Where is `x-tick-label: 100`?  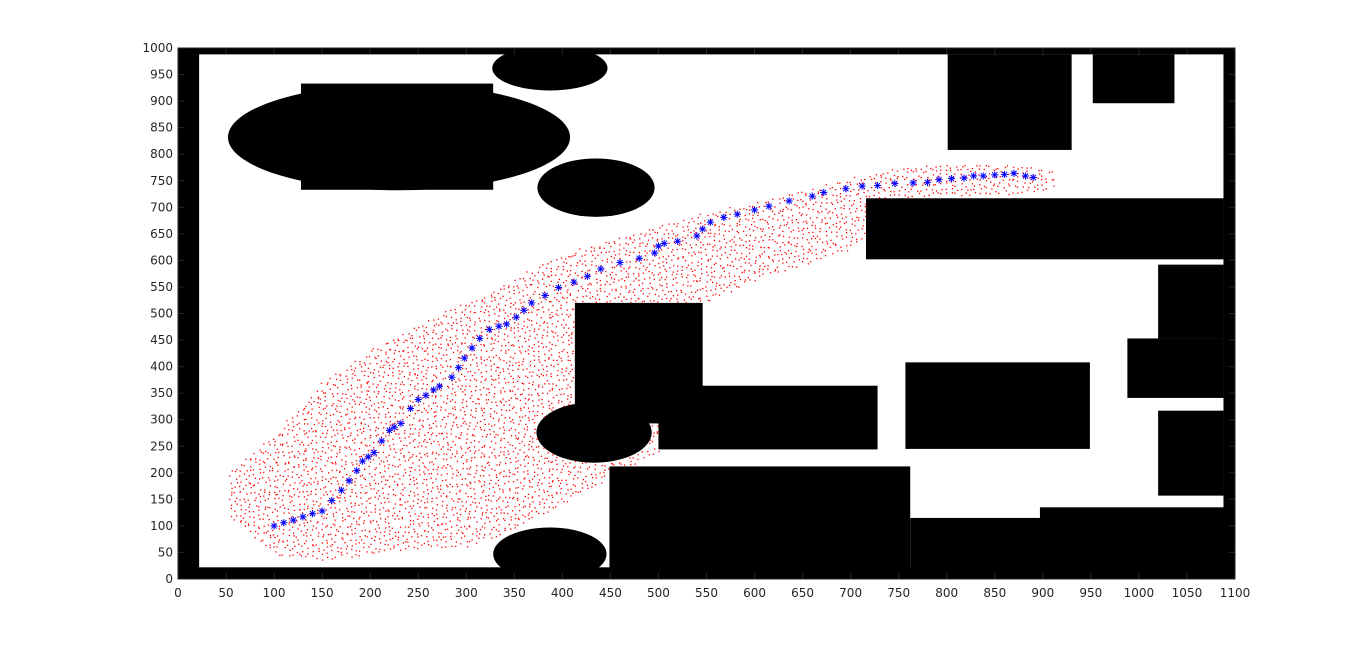
x-tick-label: 100 is located at coordinates (274, 593).